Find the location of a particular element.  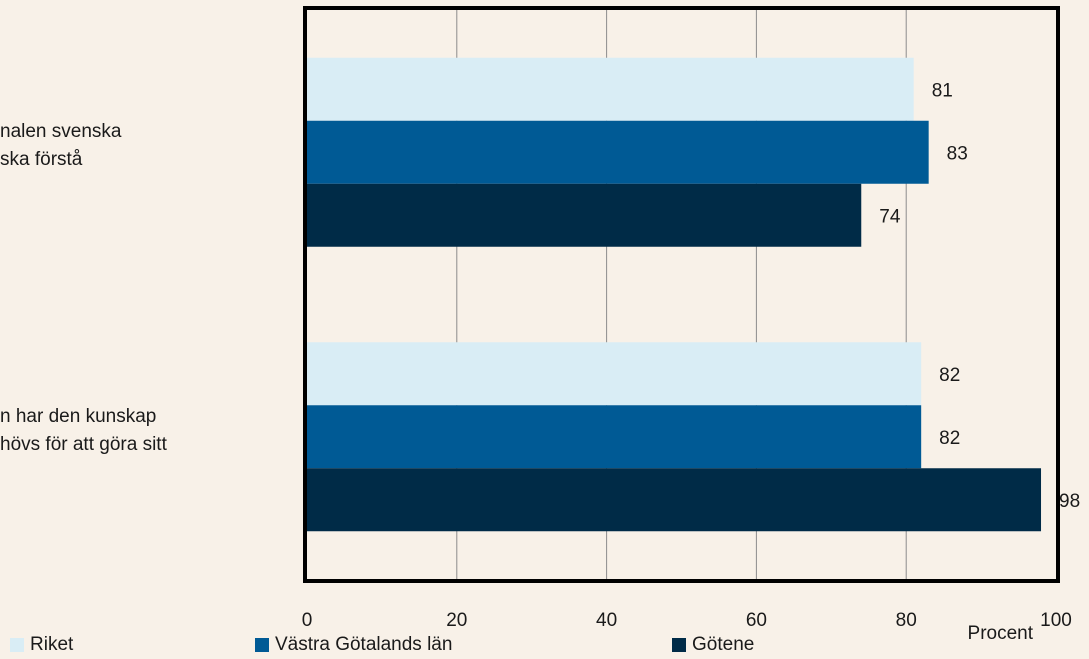

category-label: n har den kunskap hövs för att göra sitt is located at coordinates (150, 431).